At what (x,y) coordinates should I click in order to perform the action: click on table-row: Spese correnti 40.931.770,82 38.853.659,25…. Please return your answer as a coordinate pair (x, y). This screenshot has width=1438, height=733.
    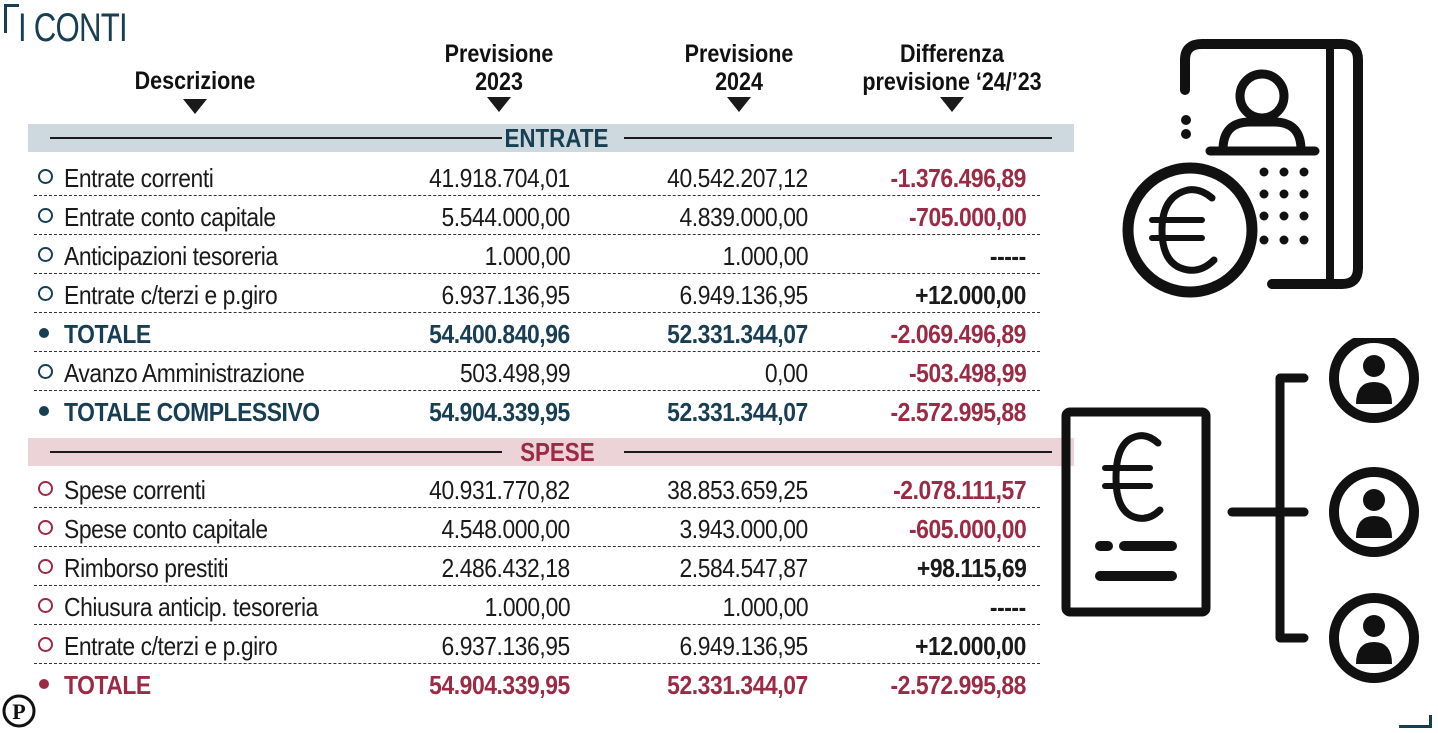
    Looking at the image, I should click on (537, 489).